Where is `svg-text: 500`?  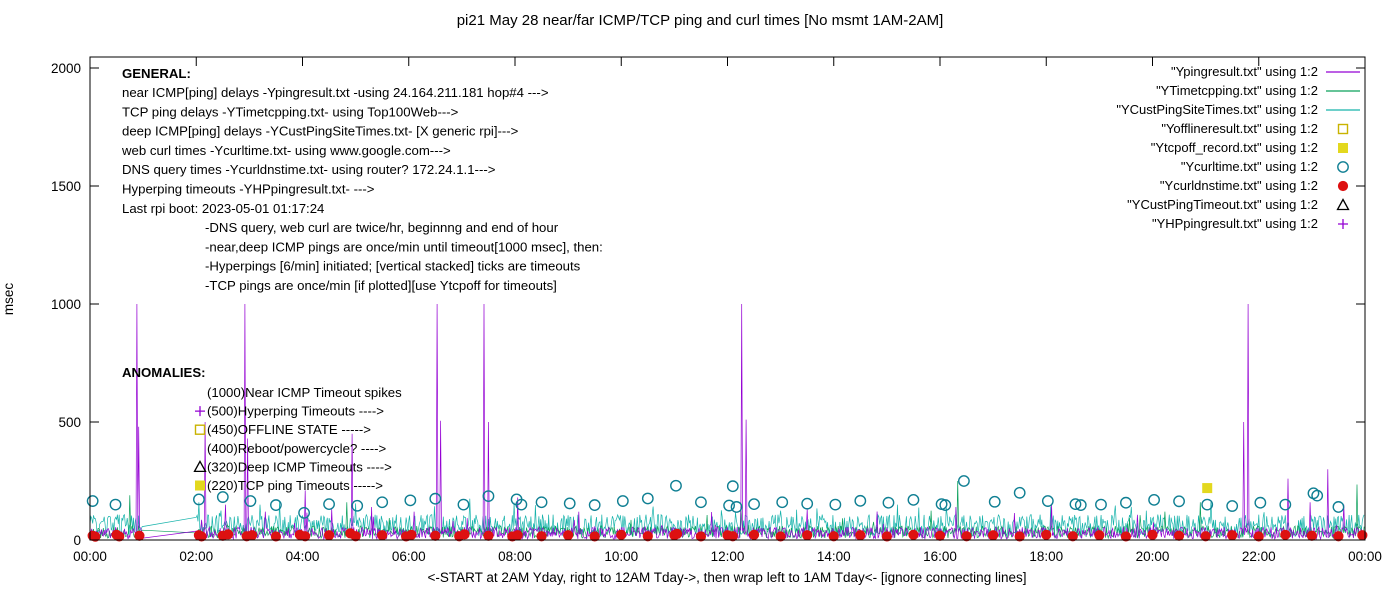
svg-text: 500 is located at coordinates (69, 422).